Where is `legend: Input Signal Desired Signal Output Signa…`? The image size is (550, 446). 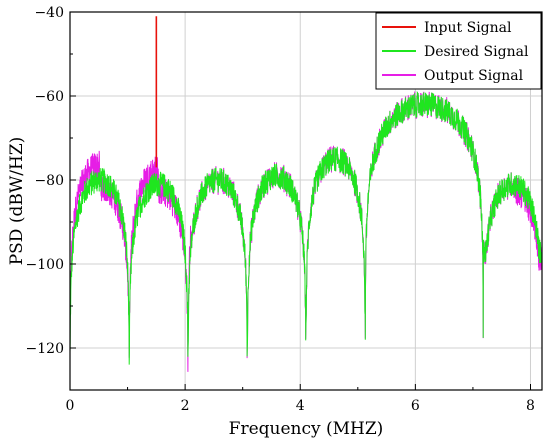
legend: Input Signal Desired Signal Output Signa… is located at coordinates (458, 51).